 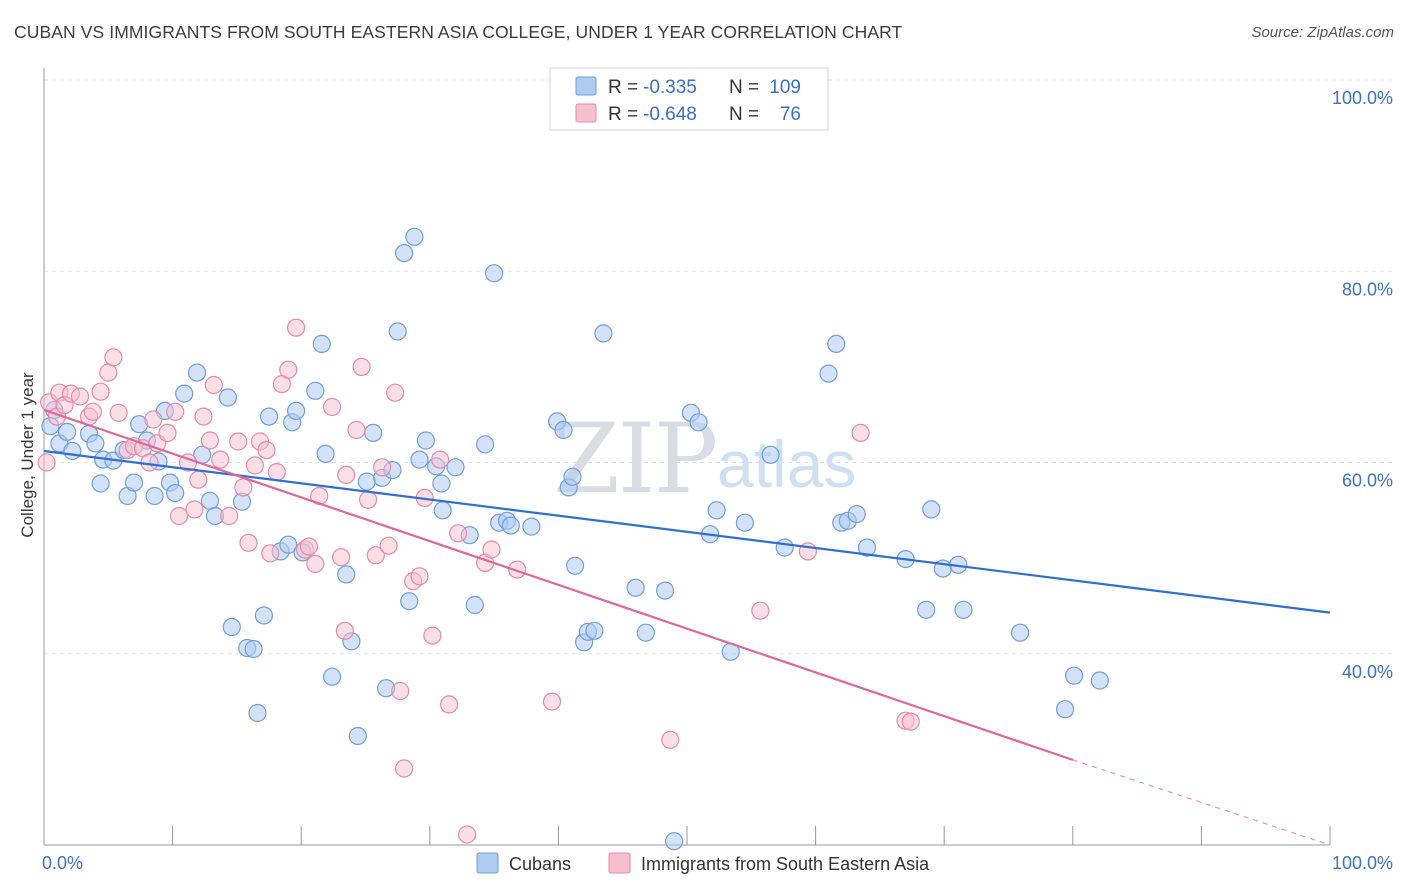 What do you see at coordinates (1367, 289) in the screenshot?
I see `y-tick-label-80: 80.0%` at bounding box center [1367, 289].